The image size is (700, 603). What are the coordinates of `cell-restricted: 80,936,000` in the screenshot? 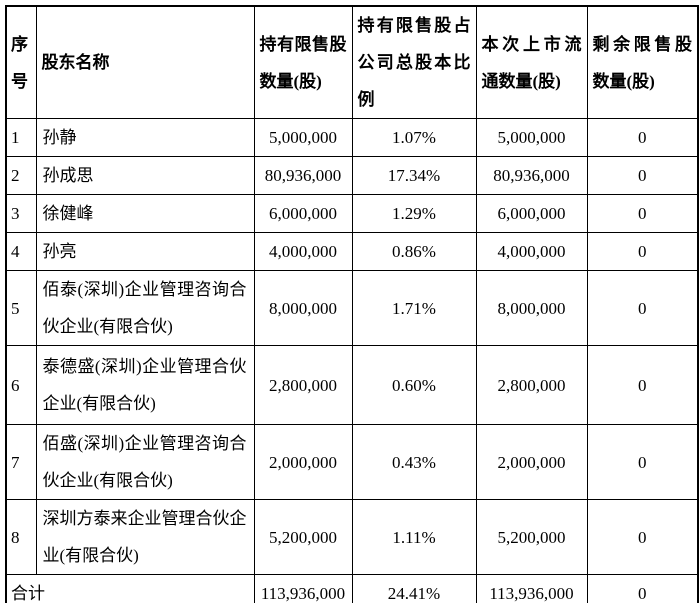 It's located at (303, 175).